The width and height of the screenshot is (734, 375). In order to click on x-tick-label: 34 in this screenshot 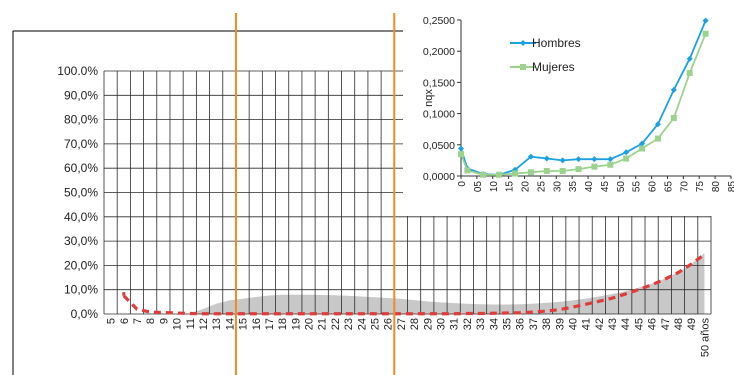, I will do `click(494, 324)`.